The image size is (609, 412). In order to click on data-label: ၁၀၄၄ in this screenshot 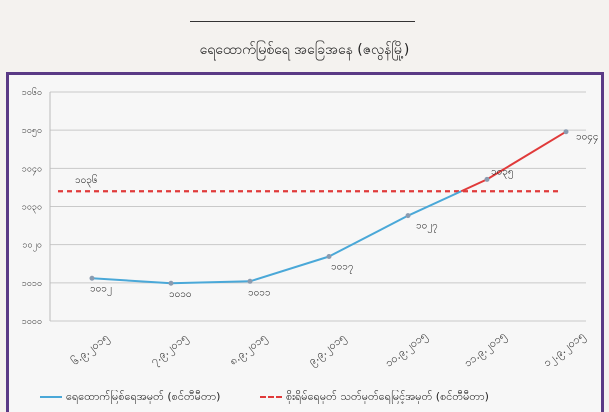, I will do `click(587, 138)`.